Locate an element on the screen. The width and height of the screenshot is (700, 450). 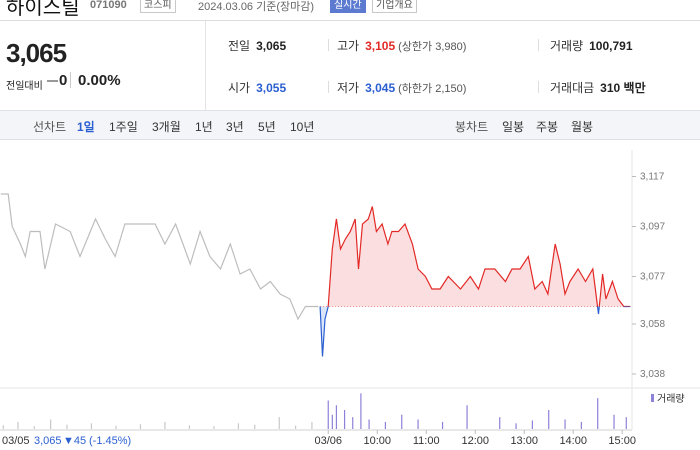
current-price: 3,065 is located at coordinates (36, 53).